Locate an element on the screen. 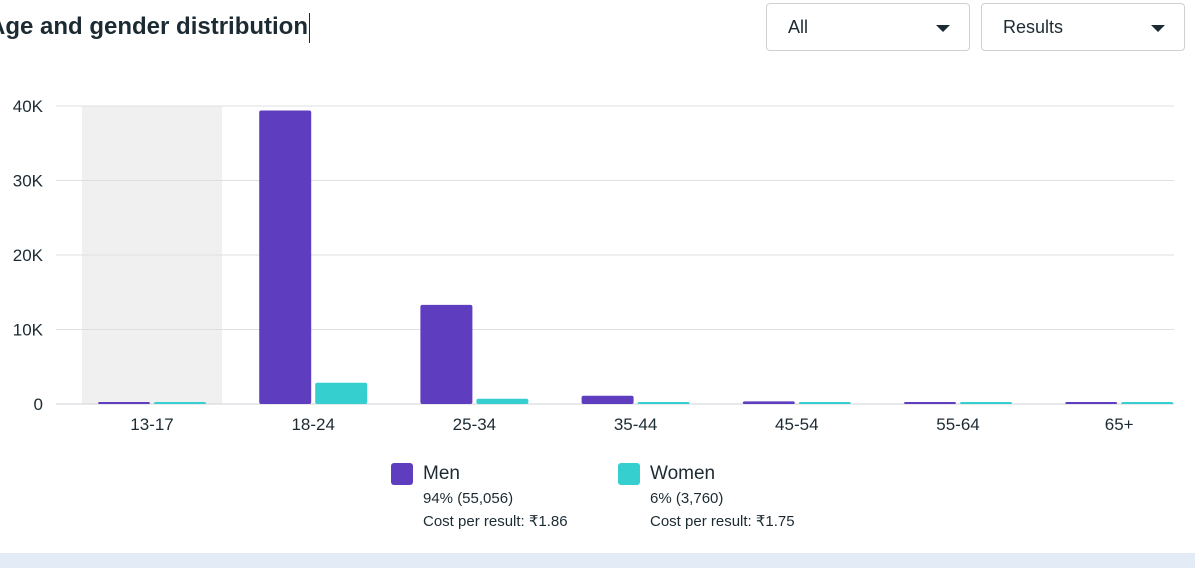 This screenshot has width=1195, height=568. x-tick-label: 13-17 is located at coordinates (151, 424).